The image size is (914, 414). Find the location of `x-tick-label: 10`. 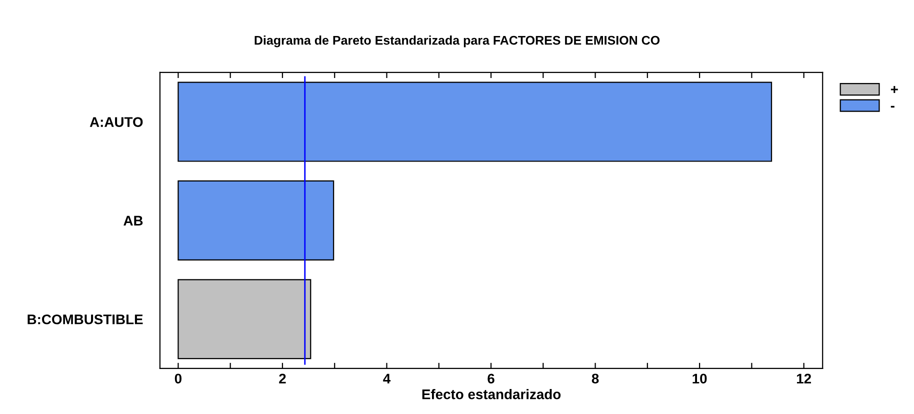

x-tick-label: 10 is located at coordinates (699, 379).